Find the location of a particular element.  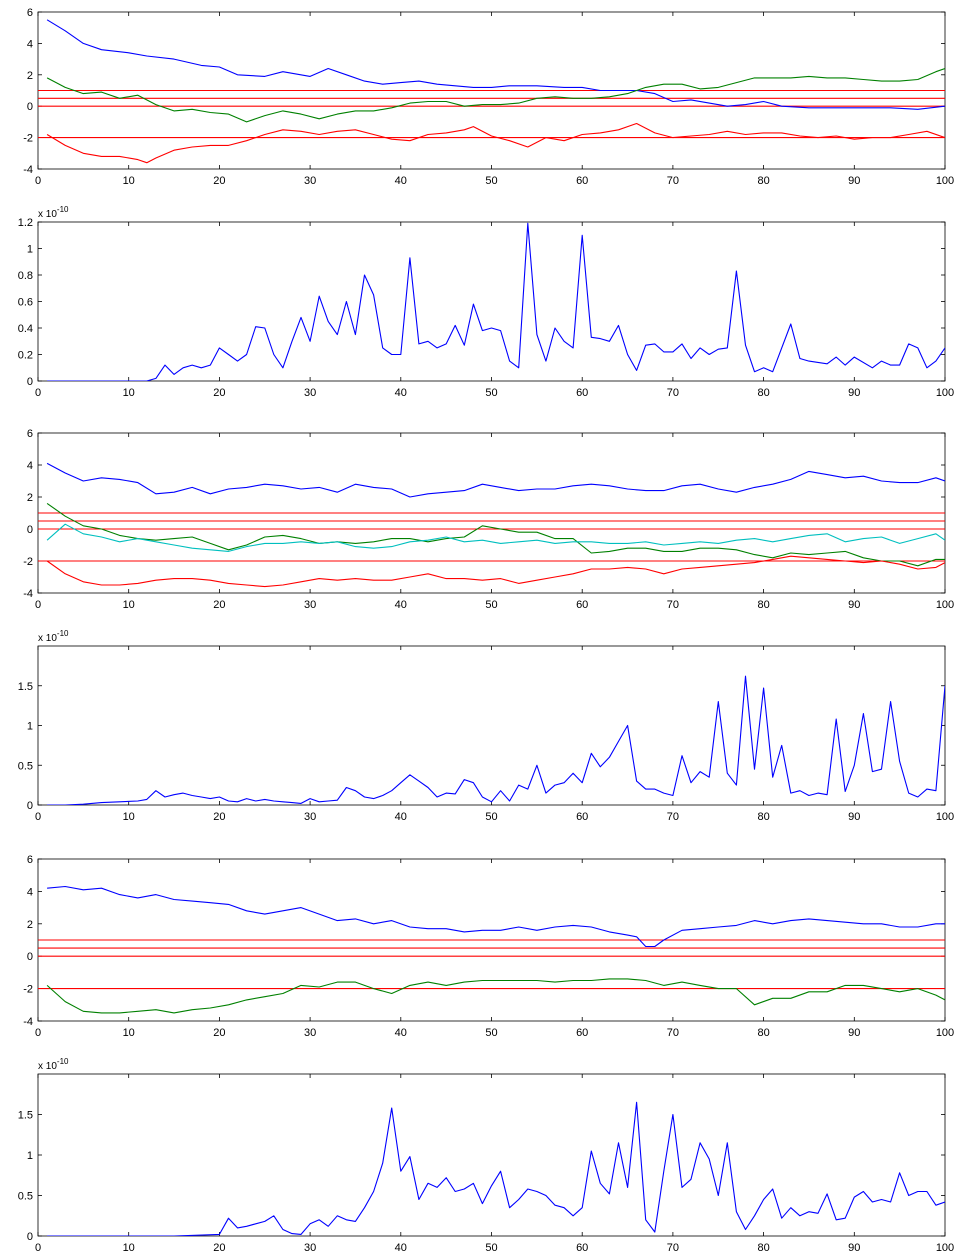

chart-panel-1: 0 10 20 30 40 50 60 70 80 90 100 -4 -2 0 2 4 6 is located at coordinates (488, 97).